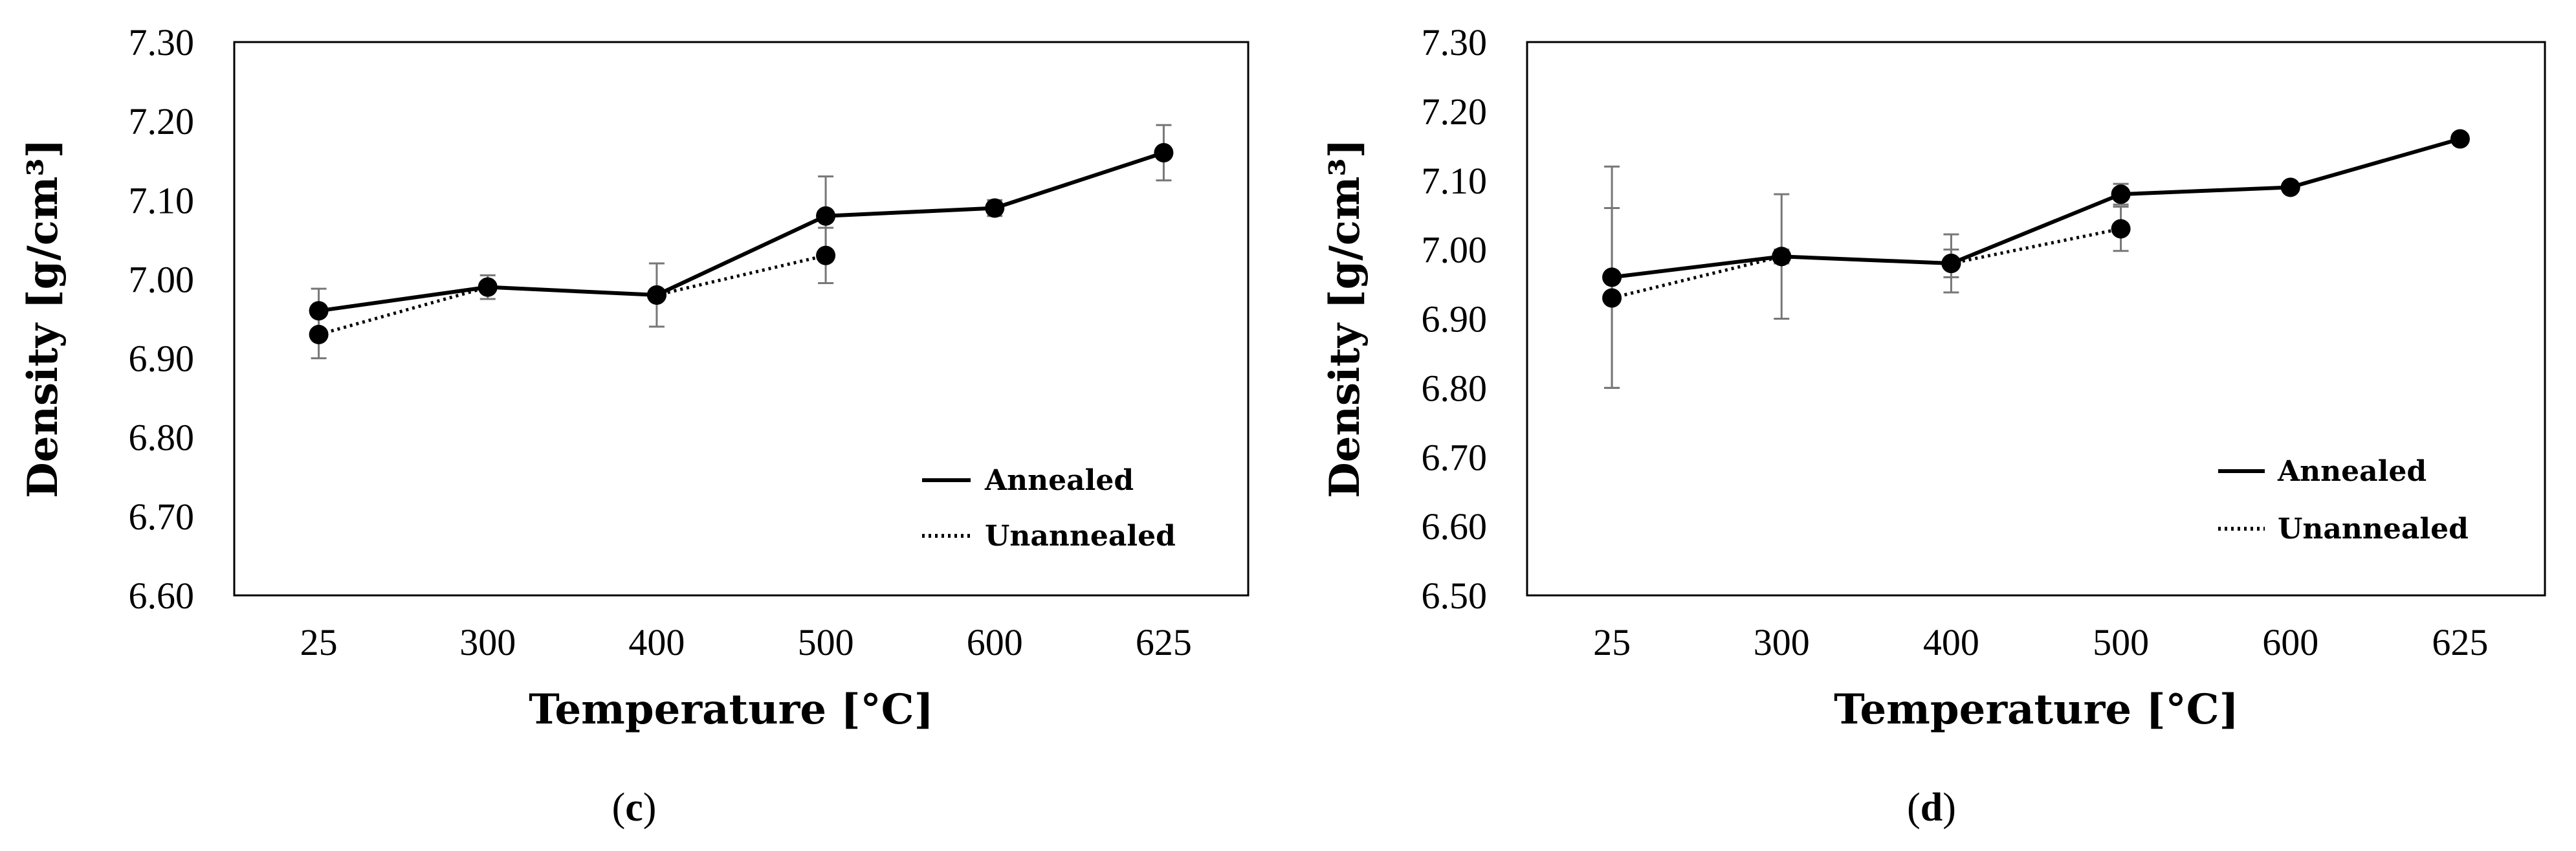  I want to click on panel-c-y-tick-label: 6.60, so click(162, 596).